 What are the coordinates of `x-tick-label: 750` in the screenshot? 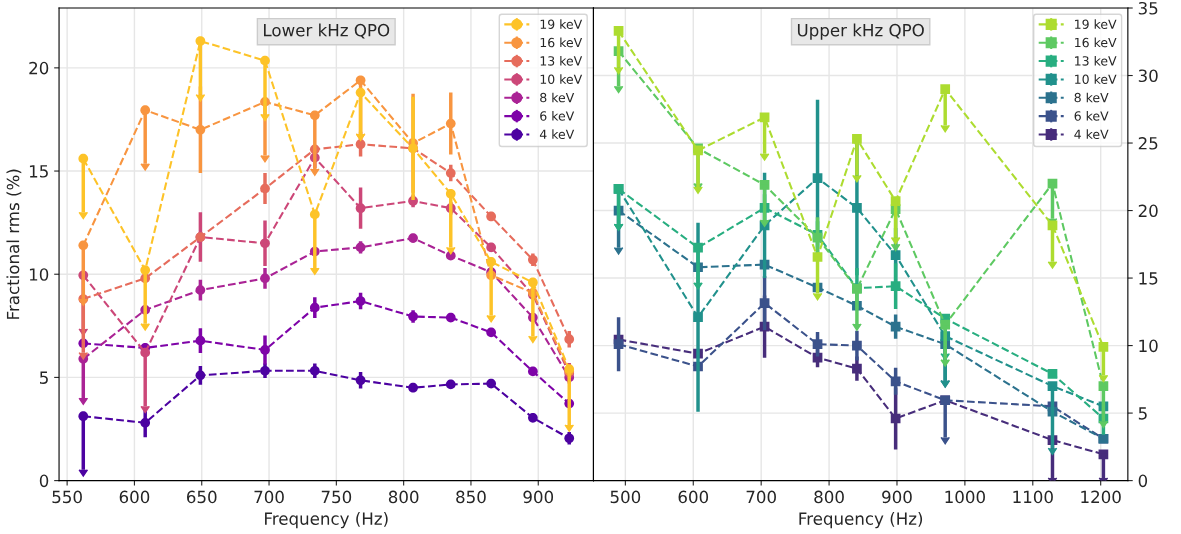 It's located at (336, 497).